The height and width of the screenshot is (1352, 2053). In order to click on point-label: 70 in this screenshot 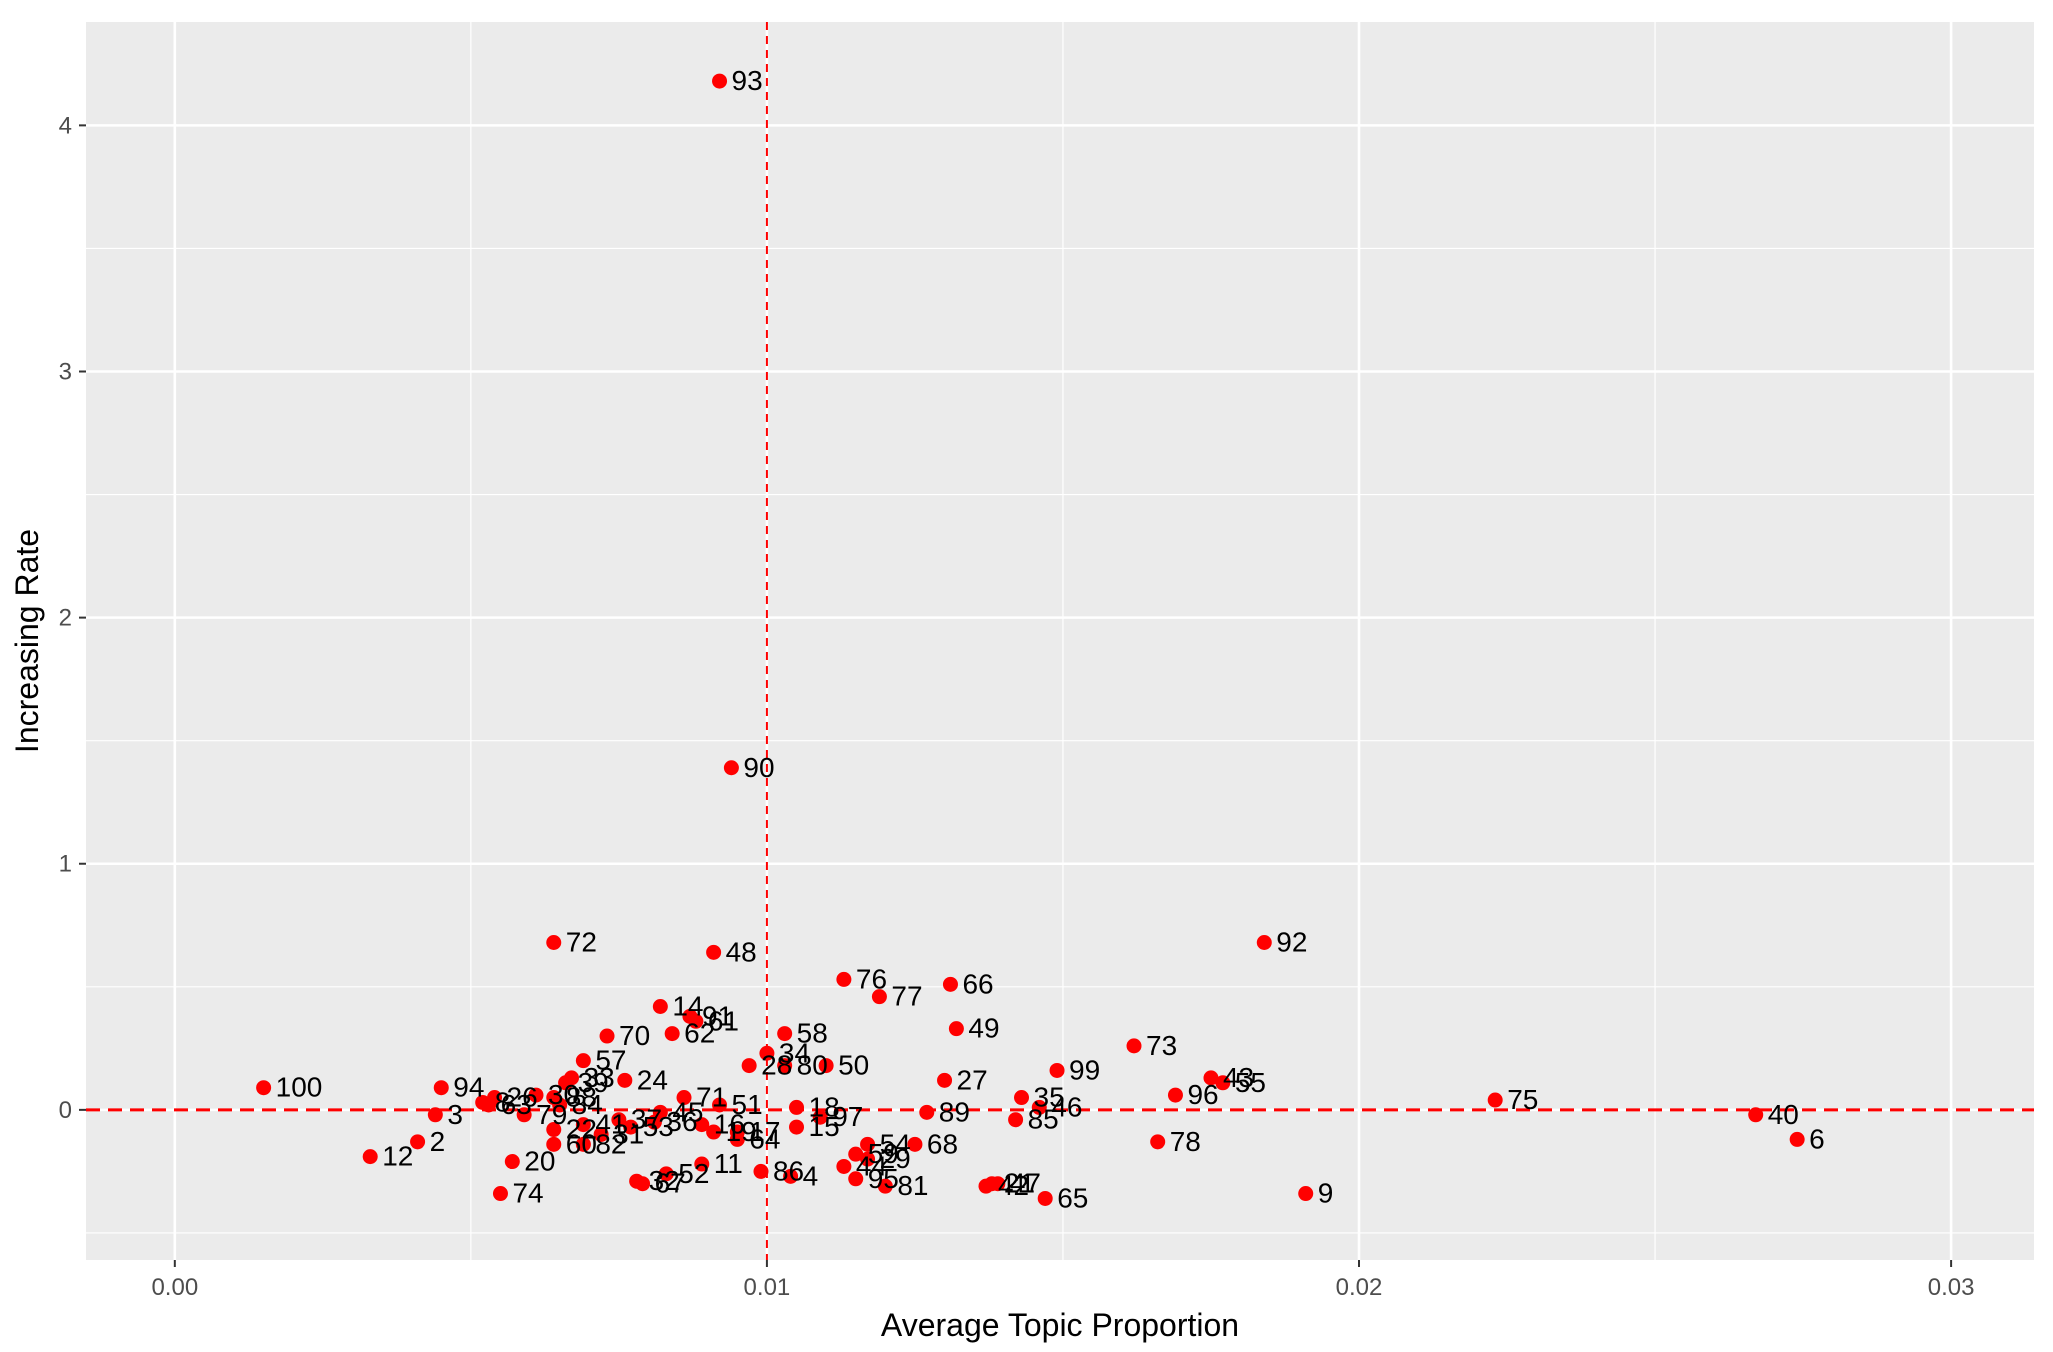, I will do `click(634, 1035)`.